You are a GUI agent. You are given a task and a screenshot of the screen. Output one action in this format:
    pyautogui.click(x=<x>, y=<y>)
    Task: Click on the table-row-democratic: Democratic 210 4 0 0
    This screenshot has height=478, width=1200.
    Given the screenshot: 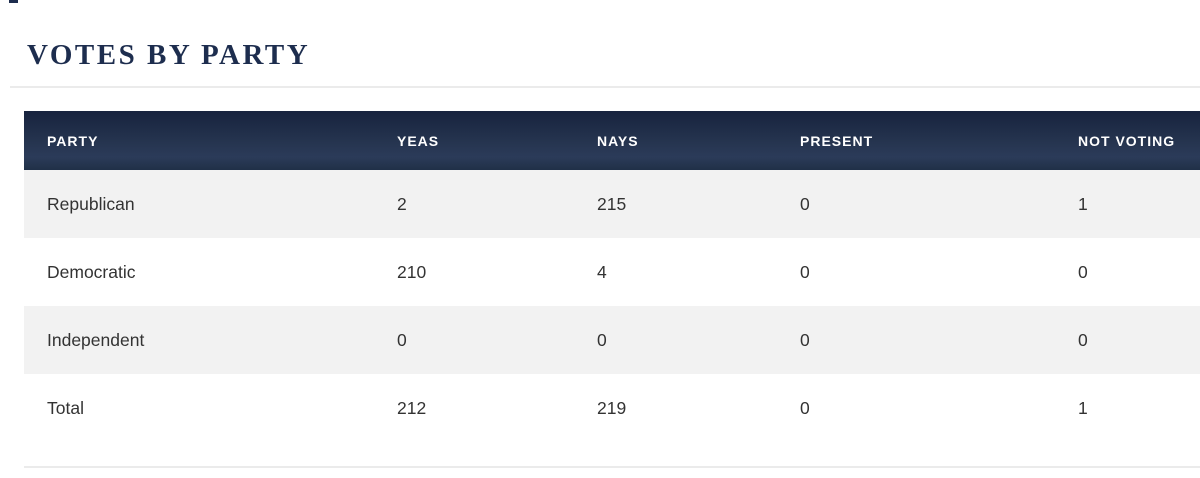 What is the action you would take?
    pyautogui.click(x=612, y=272)
    